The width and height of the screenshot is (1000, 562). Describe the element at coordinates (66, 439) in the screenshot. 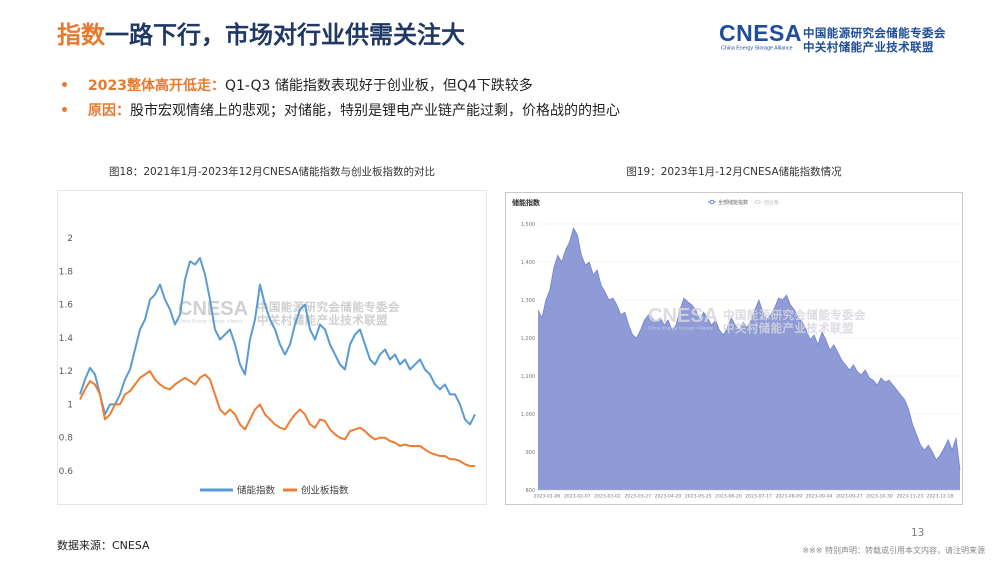

I see `y-tick-label: 0.8` at that location.